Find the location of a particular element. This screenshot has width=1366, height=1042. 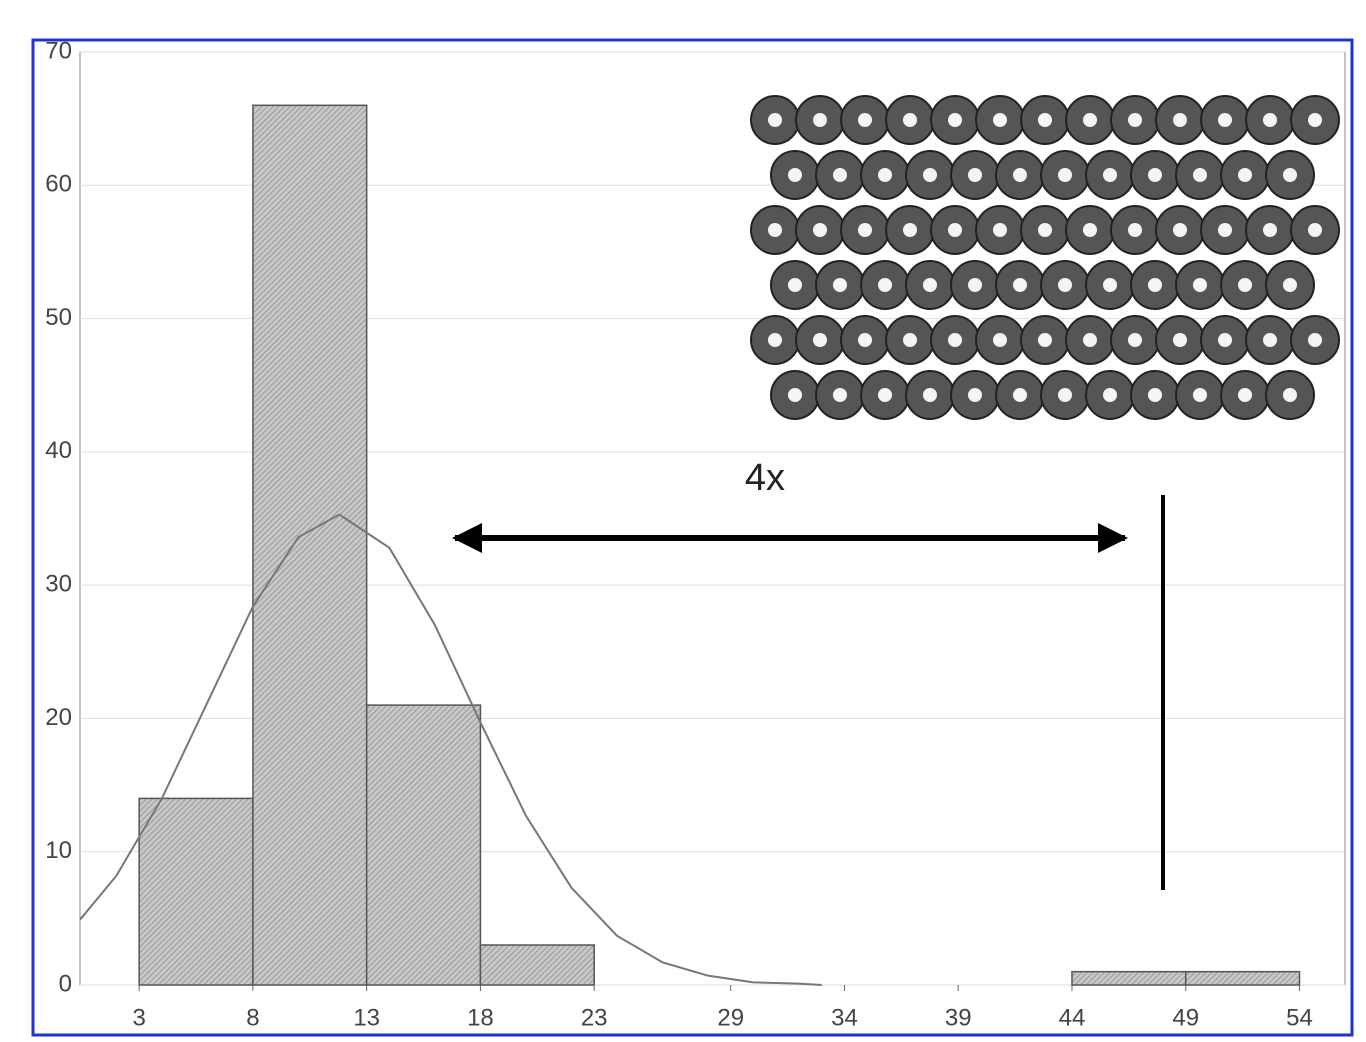

y-tick-label: 50 is located at coordinates (58, 317).